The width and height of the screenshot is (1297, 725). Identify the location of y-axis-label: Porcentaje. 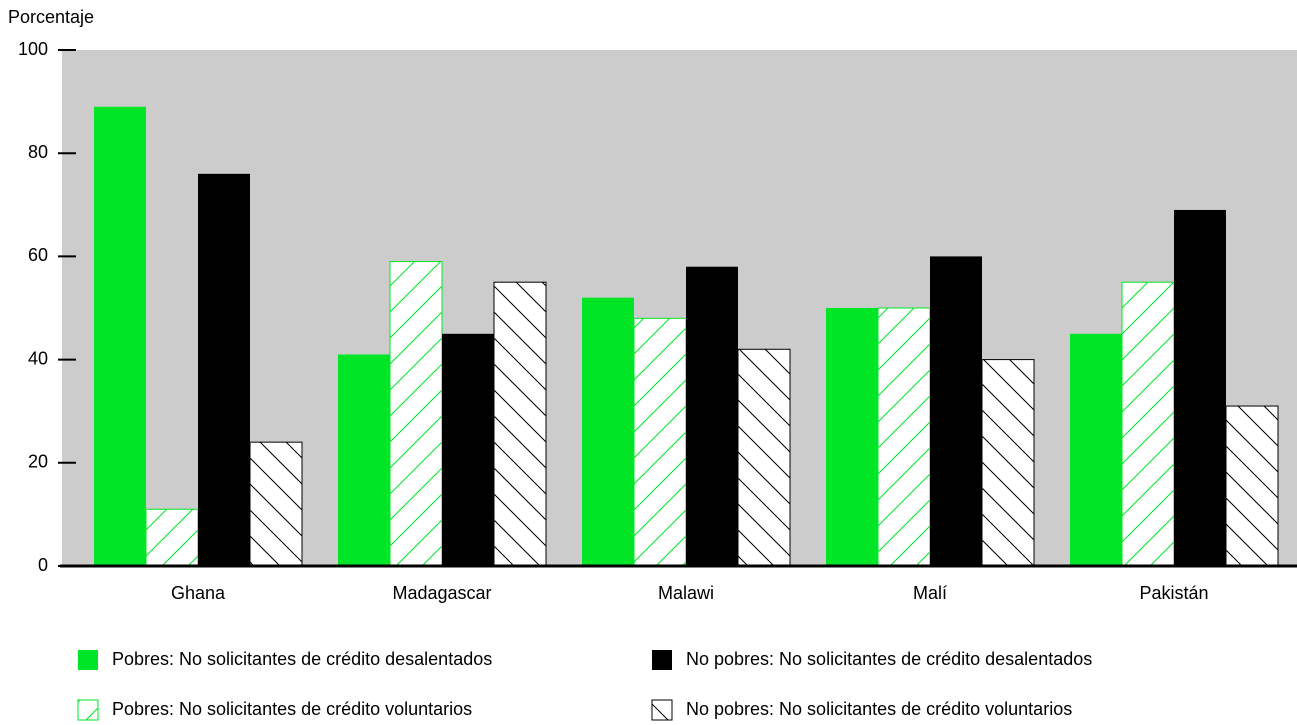
(51, 17).